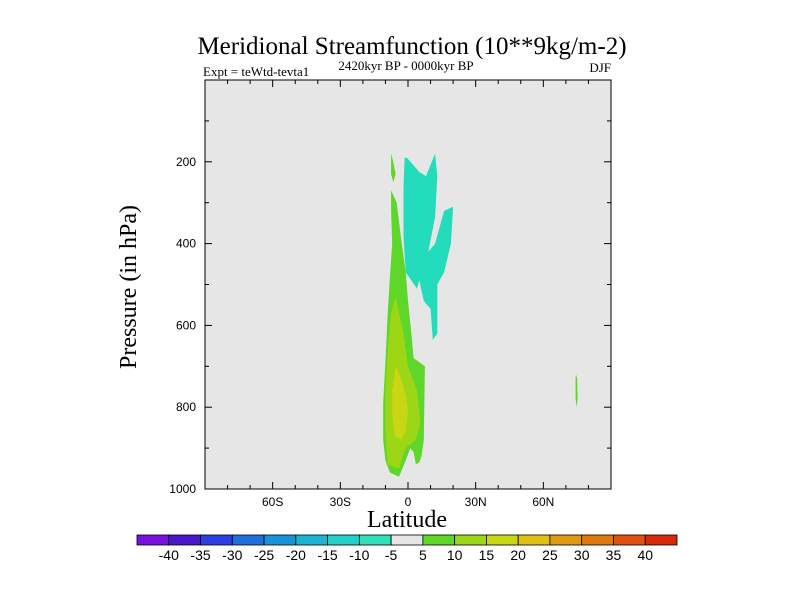  Describe the element at coordinates (359, 555) in the screenshot. I see `colorbar-label: -10` at that location.